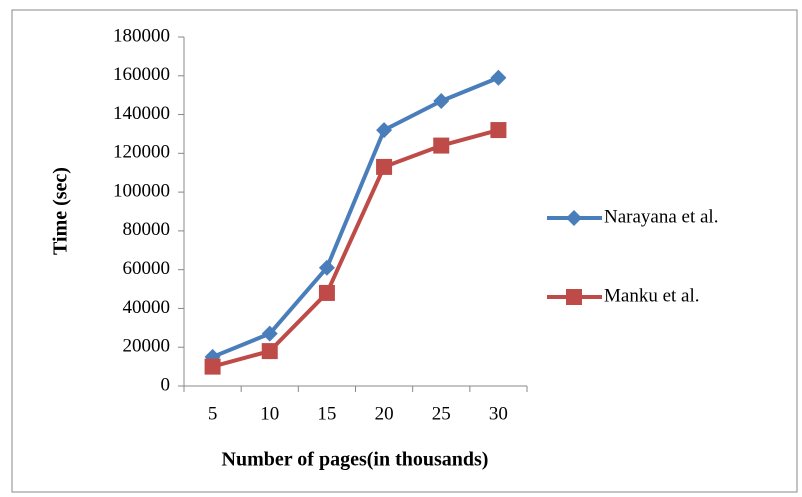  What do you see at coordinates (355, 460) in the screenshot?
I see `x-axis-title: Number of pages(in thousands)` at bounding box center [355, 460].